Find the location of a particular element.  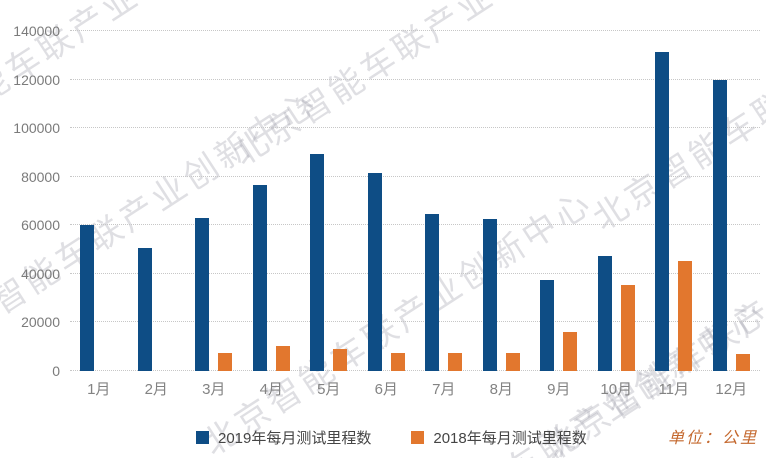

bar-2019年-2月 is located at coordinates (144, 309).